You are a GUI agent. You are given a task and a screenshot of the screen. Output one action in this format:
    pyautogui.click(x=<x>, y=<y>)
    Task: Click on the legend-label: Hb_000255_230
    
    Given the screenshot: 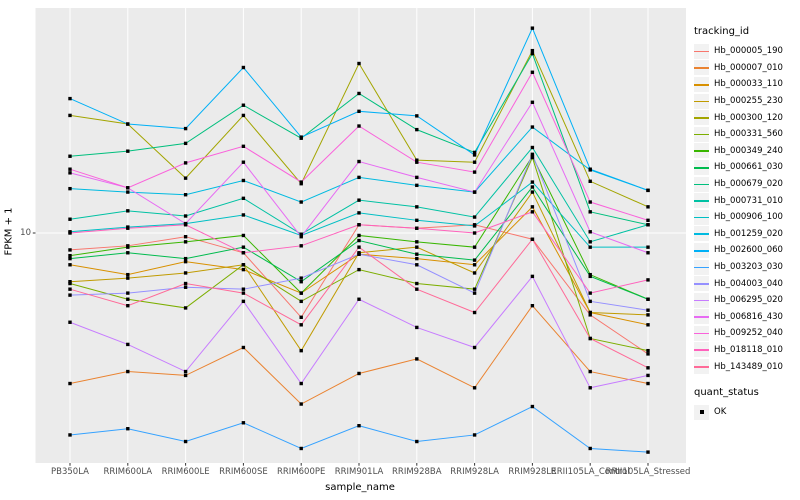 What is the action you would take?
    pyautogui.click(x=748, y=101)
    